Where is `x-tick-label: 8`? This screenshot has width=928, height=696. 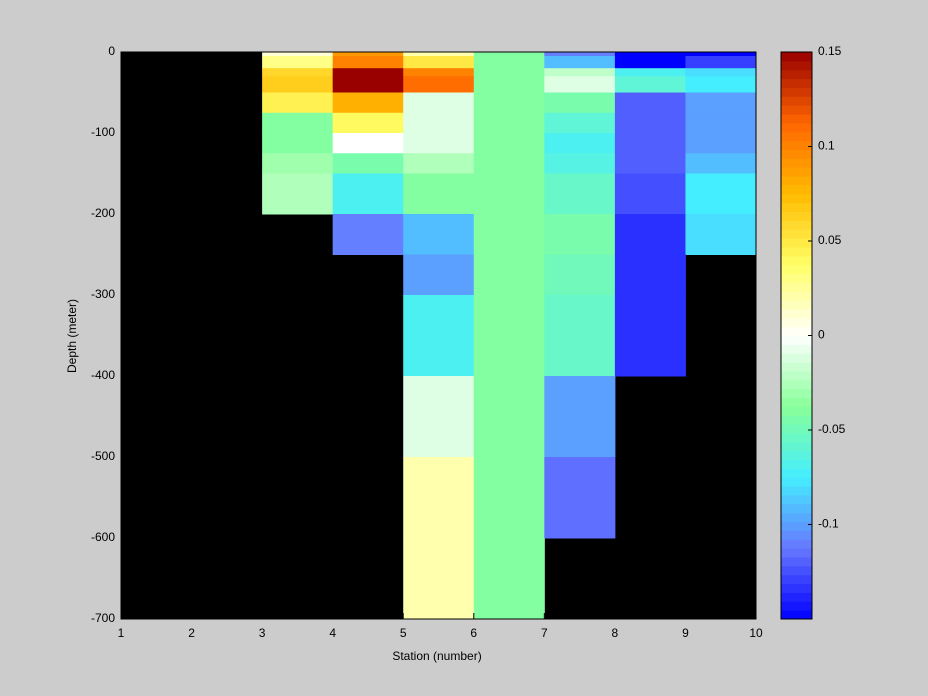 x-tick-label: 8 is located at coordinates (615, 633).